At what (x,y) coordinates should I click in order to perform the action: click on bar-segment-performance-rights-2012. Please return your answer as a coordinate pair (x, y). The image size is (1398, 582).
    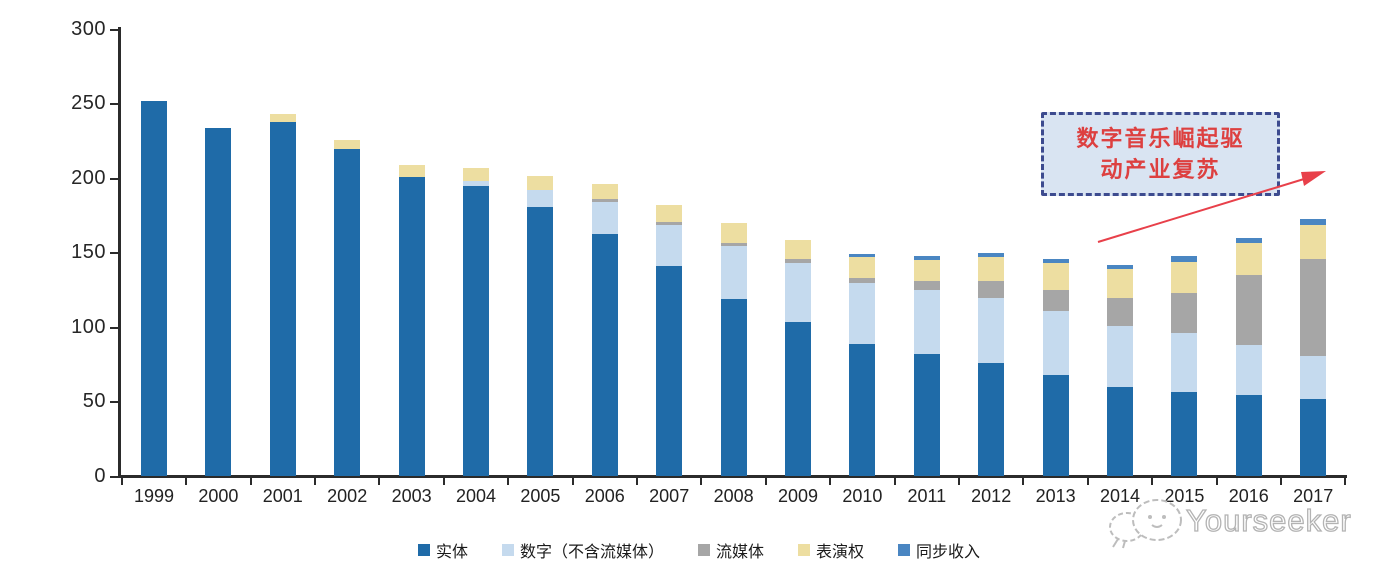
    Looking at the image, I should click on (991, 269).